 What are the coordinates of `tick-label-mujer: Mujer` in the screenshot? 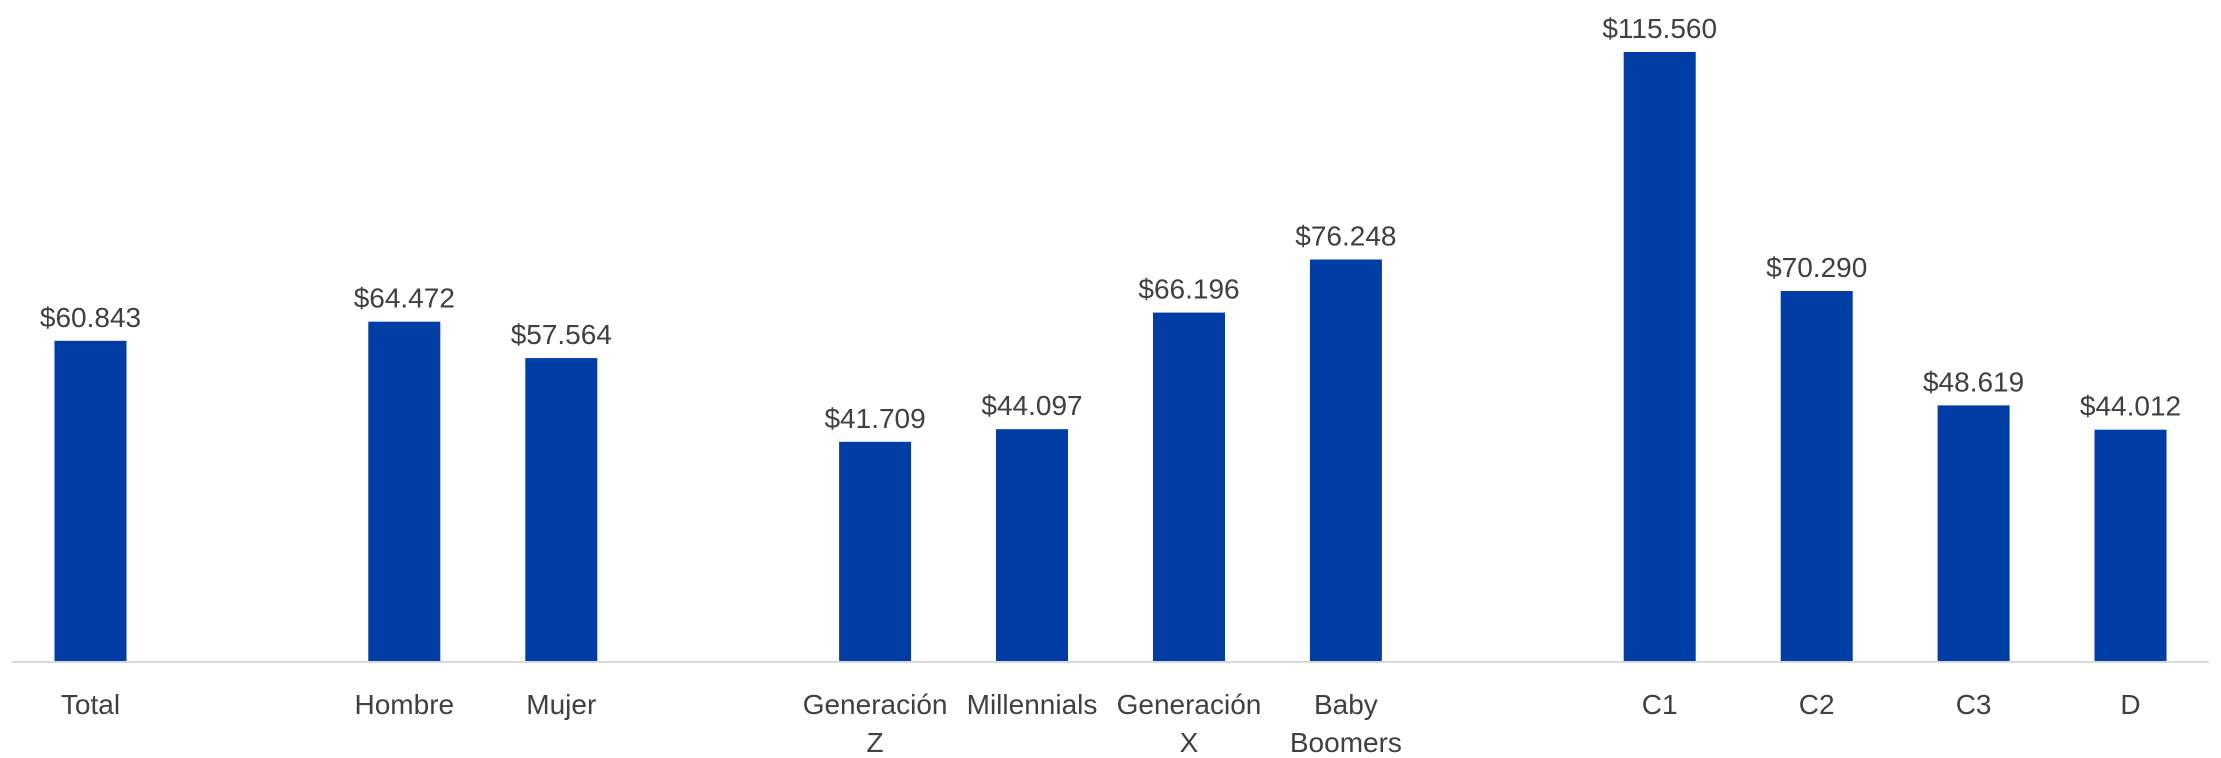 It's located at (561, 704).